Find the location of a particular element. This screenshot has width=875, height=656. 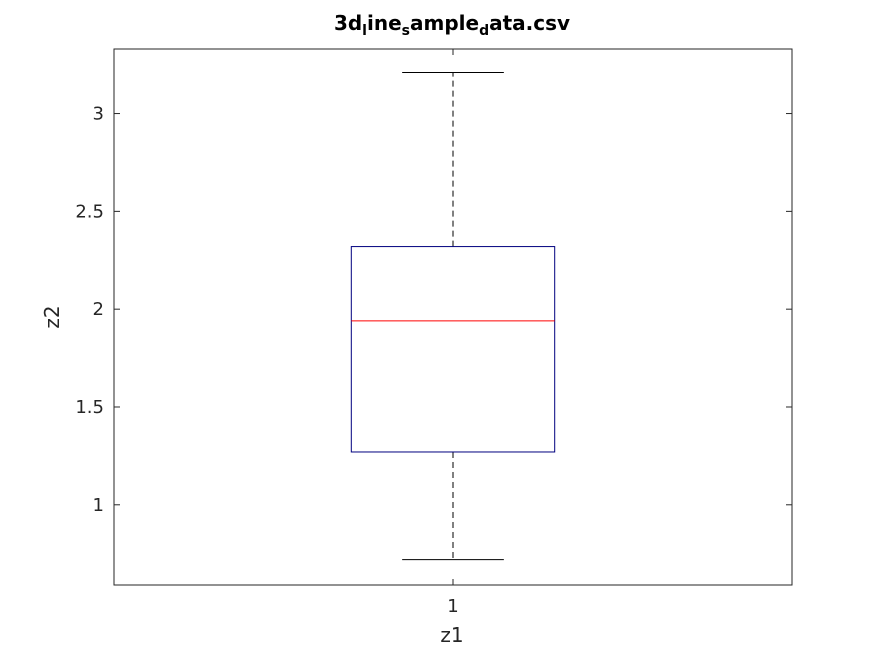

y-tick-label: 2.5 is located at coordinates (89, 211).